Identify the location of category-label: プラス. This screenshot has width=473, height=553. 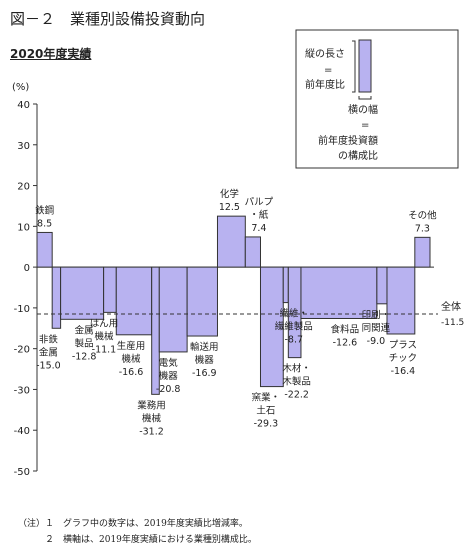
(403, 345).